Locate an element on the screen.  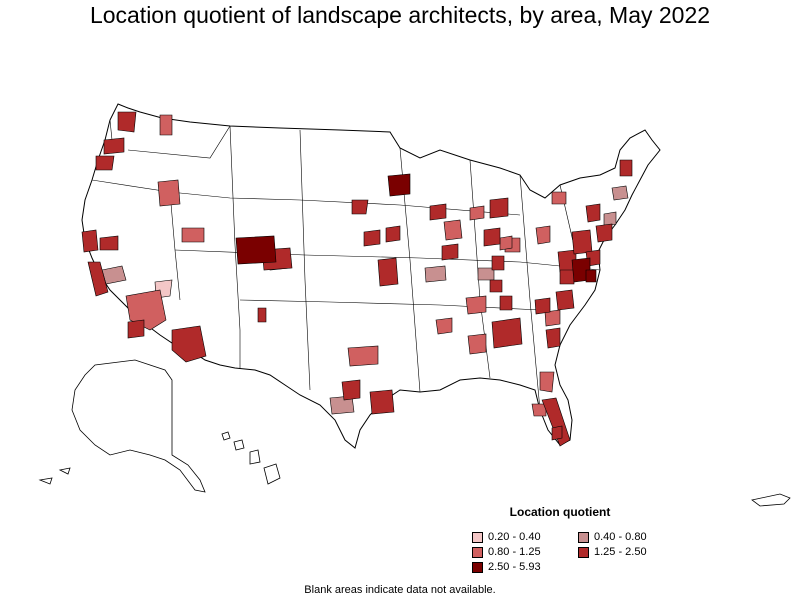
footnote: Blank areas indicate data not available. is located at coordinates (400, 590).